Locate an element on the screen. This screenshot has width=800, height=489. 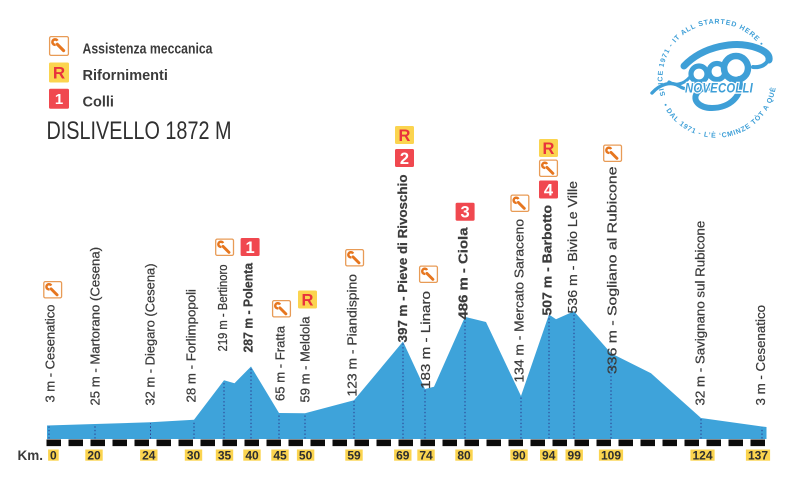
svg-text: 94 is located at coordinates (549, 455).